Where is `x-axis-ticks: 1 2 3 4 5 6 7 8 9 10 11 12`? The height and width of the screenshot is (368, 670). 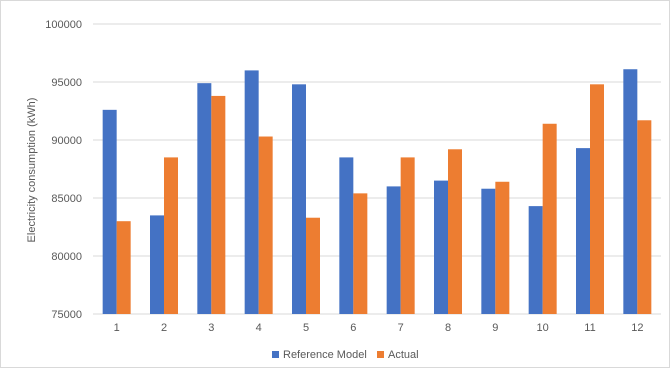
x-axis-ticks: 1 2 3 4 5 6 7 8 9 10 11 12 is located at coordinates (379, 328).